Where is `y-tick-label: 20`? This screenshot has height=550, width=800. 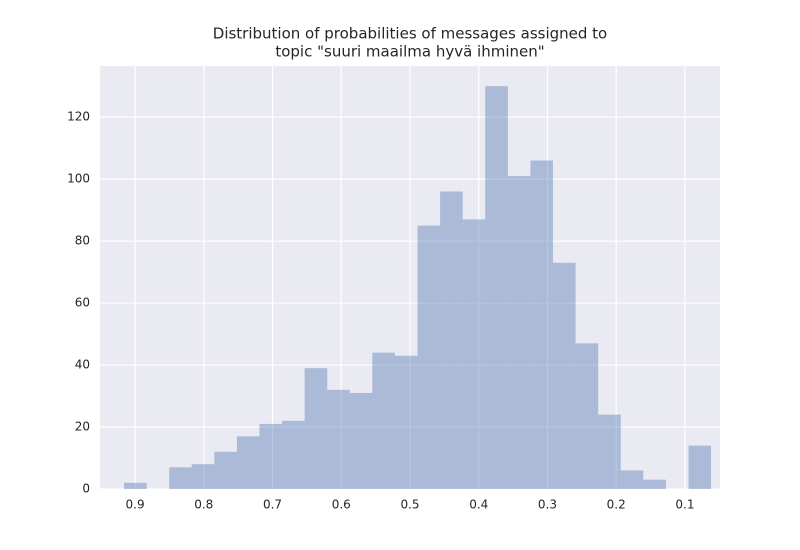
y-tick-label: 20 is located at coordinates (82, 427).